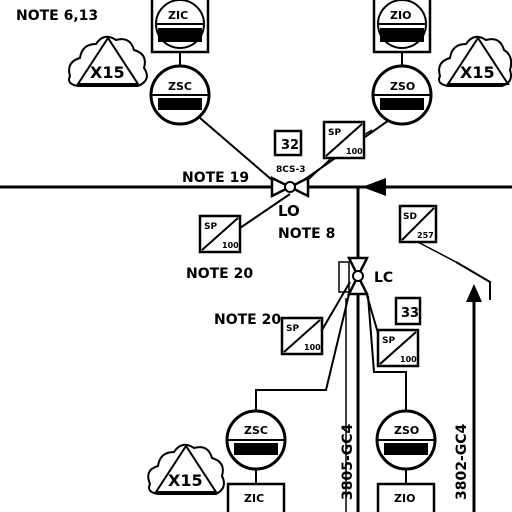  What do you see at coordinates (400, 15) in the screenshot?
I see `zio-top-label: ZIO` at bounding box center [400, 15].